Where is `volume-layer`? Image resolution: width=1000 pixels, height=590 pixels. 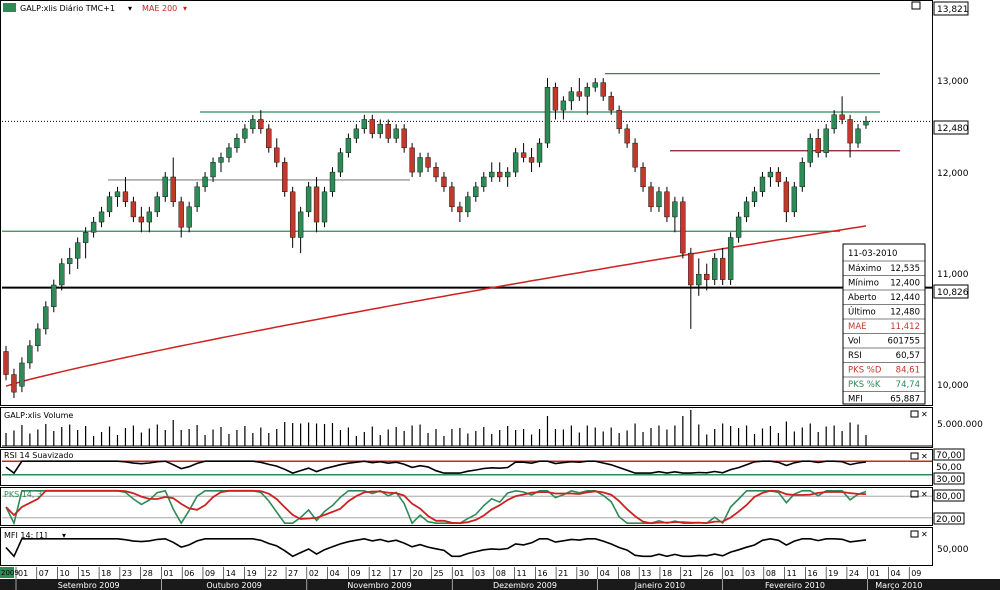
volume-layer is located at coordinates (467, 428).